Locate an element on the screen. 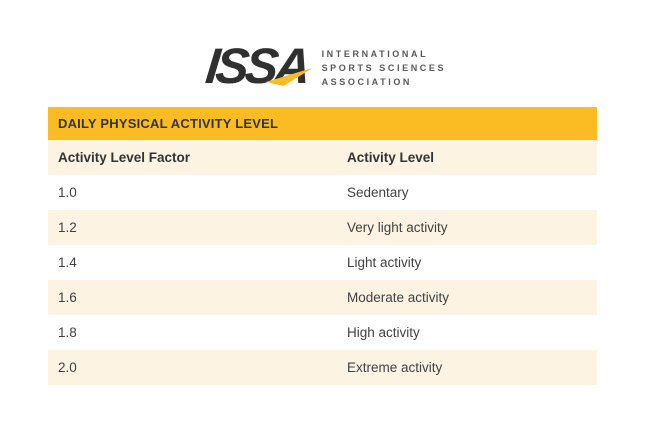  column-header-level: Activity Level is located at coordinates (391, 157).